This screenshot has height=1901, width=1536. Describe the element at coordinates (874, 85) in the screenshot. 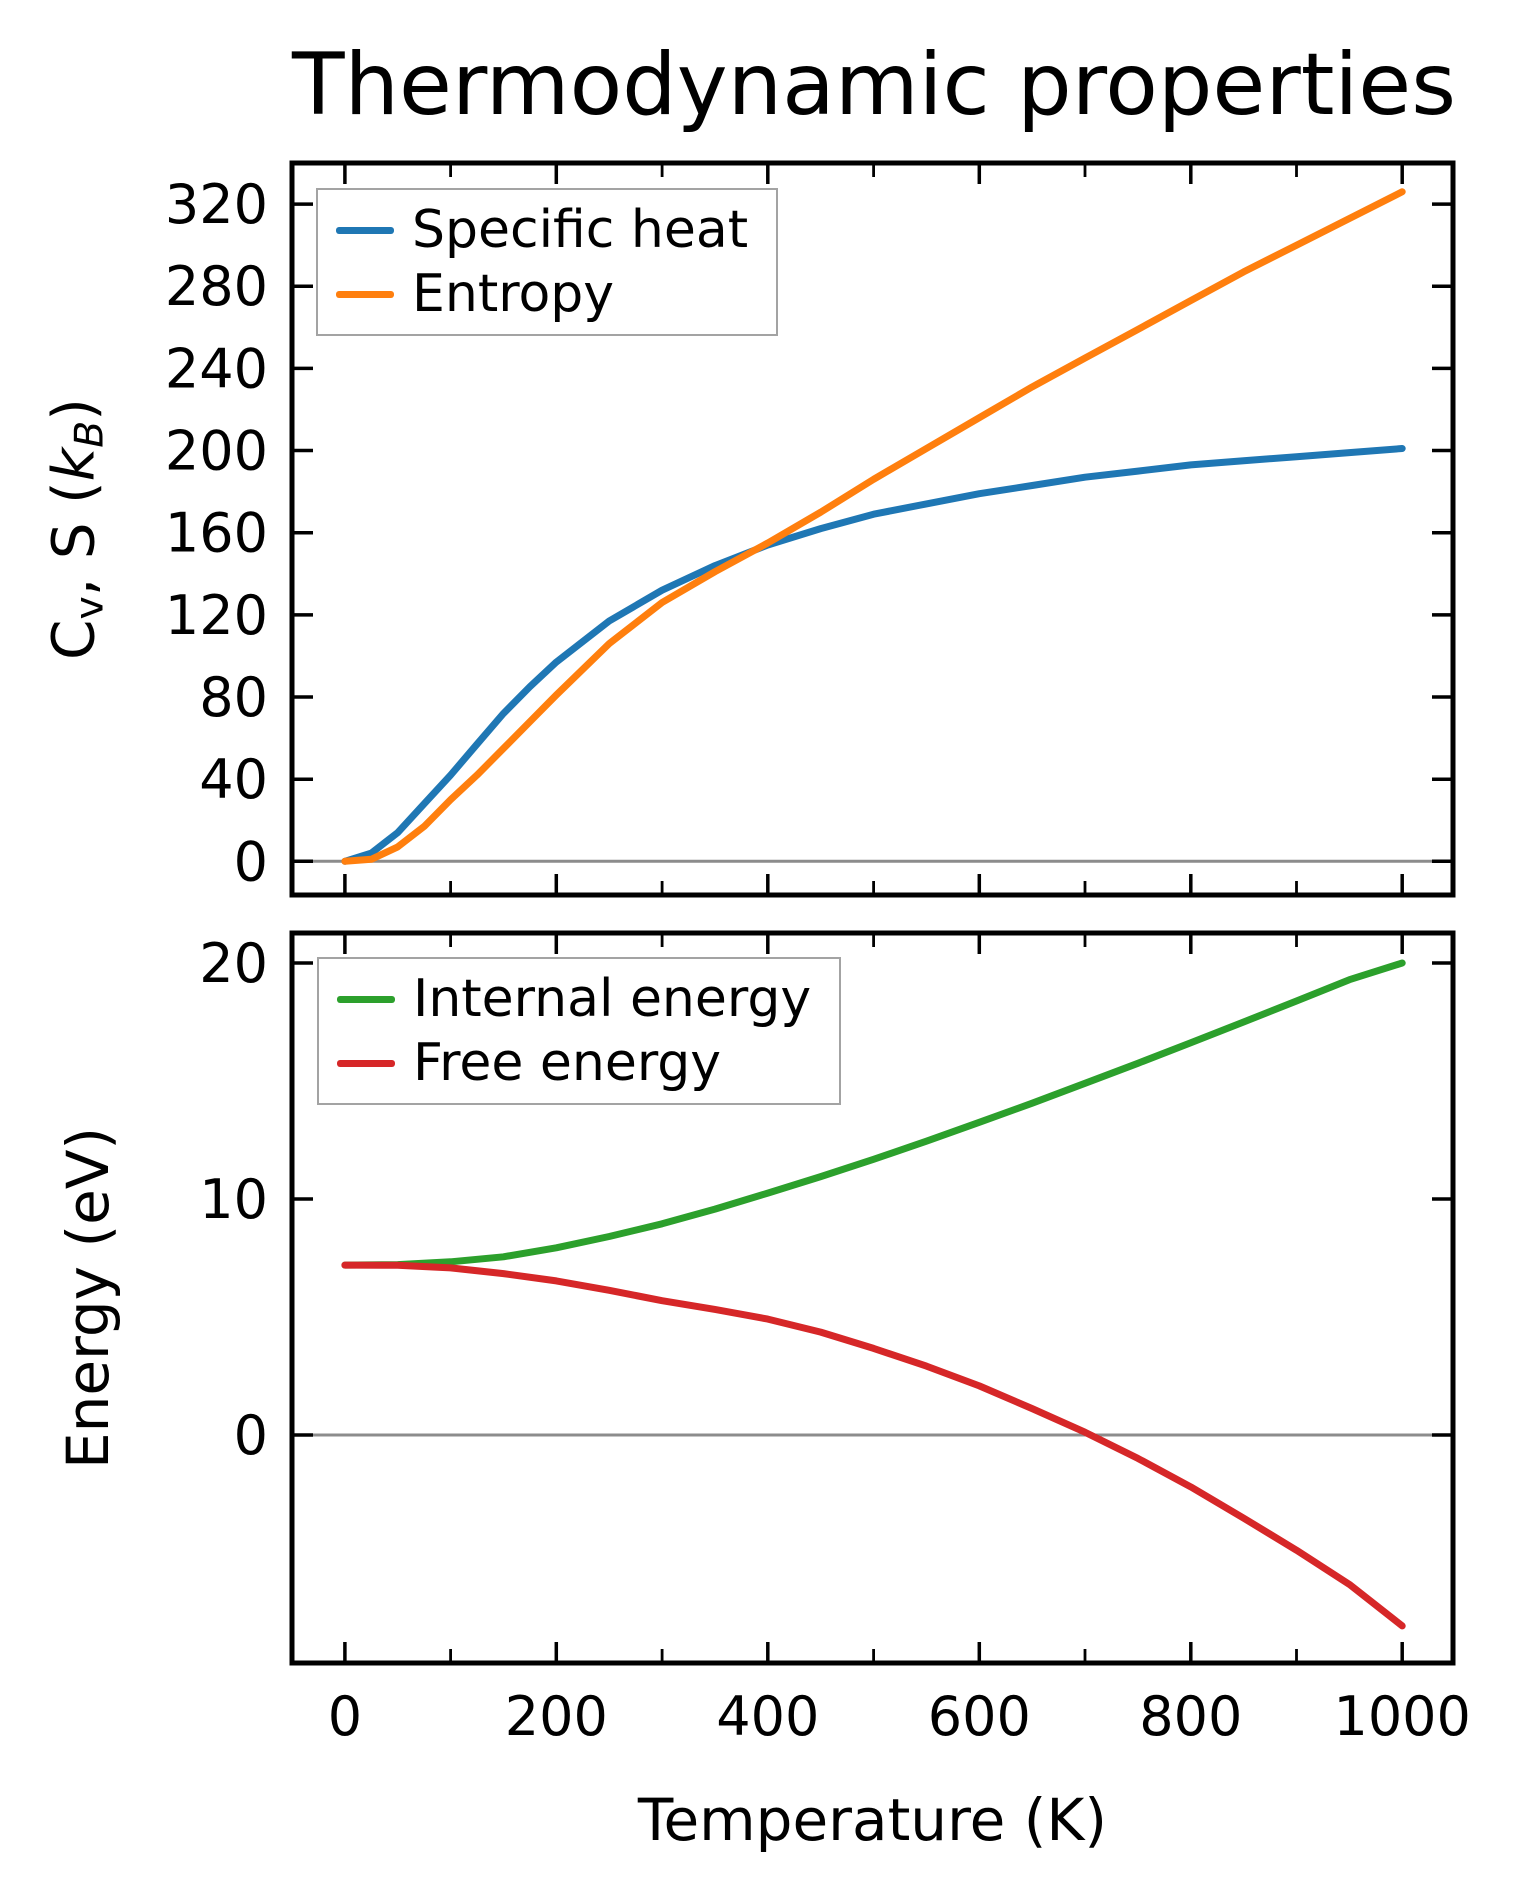

I see `figure-title: Thermodynamic properties` at that location.